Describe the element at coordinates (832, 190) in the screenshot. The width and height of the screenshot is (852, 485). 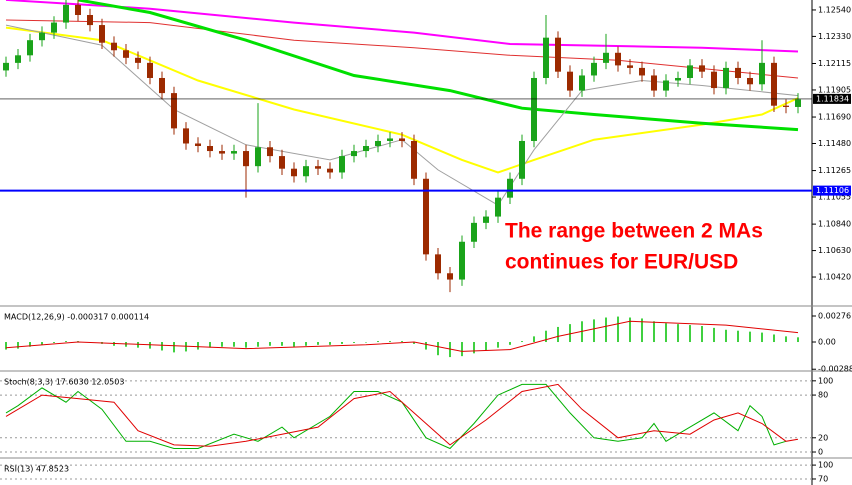
I see `price-label-box` at that location.